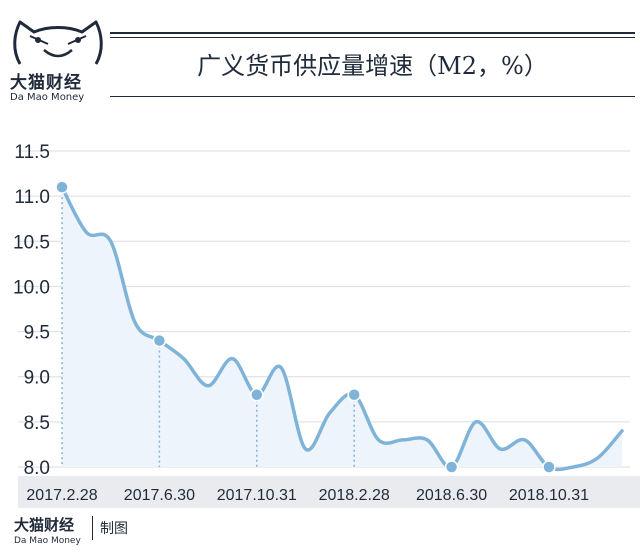  I want to click on y-tick-label: 9.0, so click(37, 378).